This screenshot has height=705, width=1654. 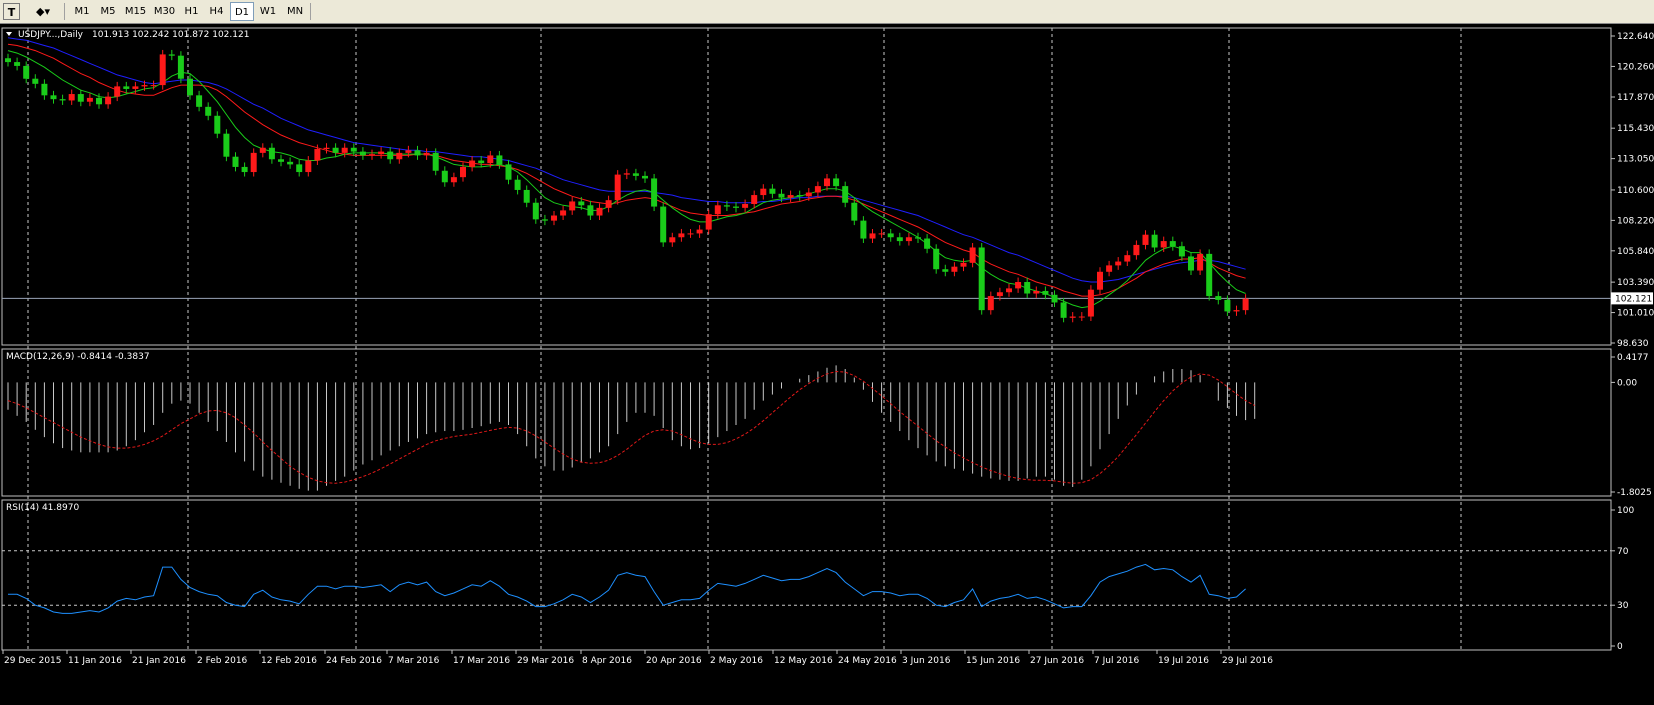 I want to click on macd-pane, so click(x=631, y=428).